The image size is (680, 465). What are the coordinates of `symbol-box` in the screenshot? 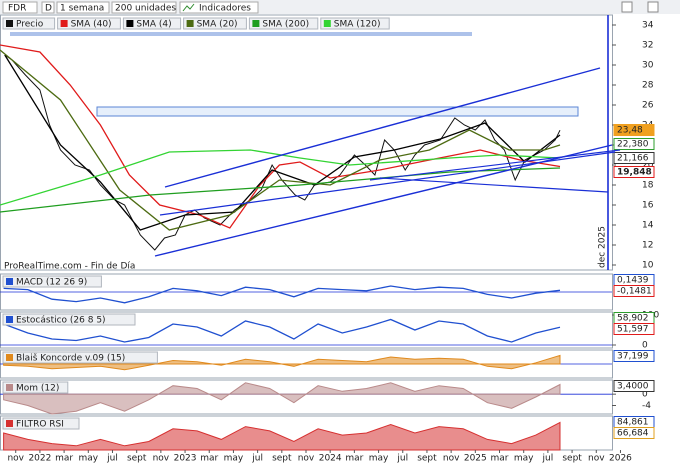 It's located at (20, 7).